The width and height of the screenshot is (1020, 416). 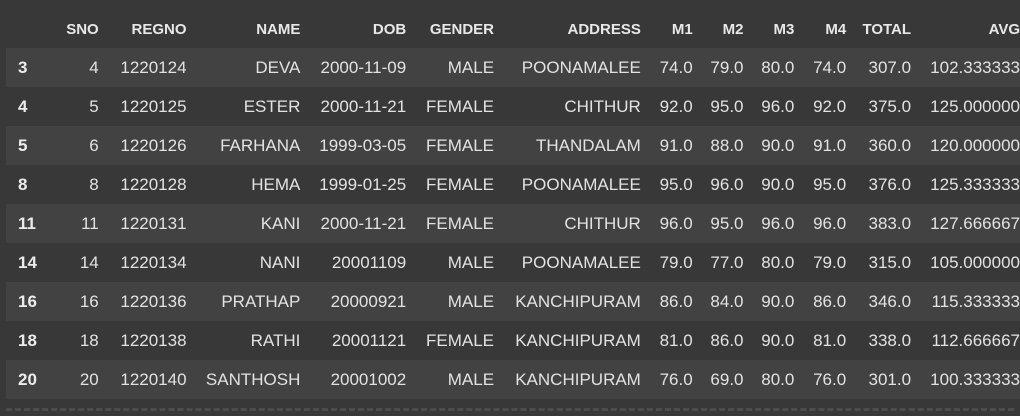 What do you see at coordinates (23, 67) in the screenshot?
I see `row-index: 3` at bounding box center [23, 67].